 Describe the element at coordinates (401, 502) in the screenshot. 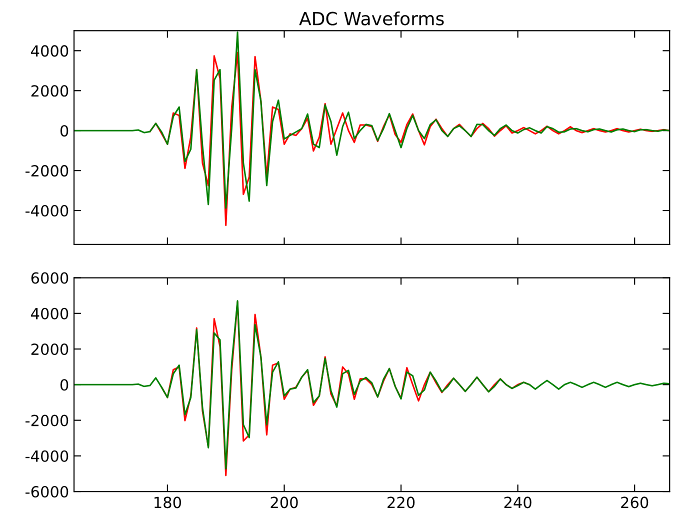

I see `x-tick-label: 220` at that location.